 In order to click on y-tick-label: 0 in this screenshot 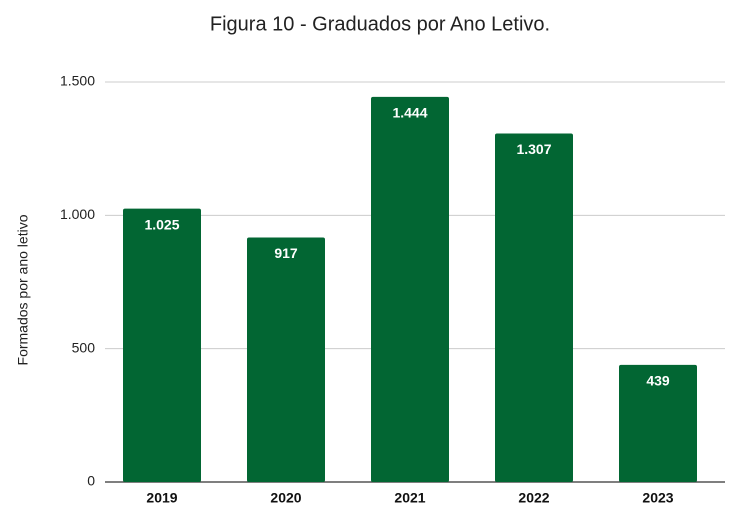, I will do `click(91, 481)`.